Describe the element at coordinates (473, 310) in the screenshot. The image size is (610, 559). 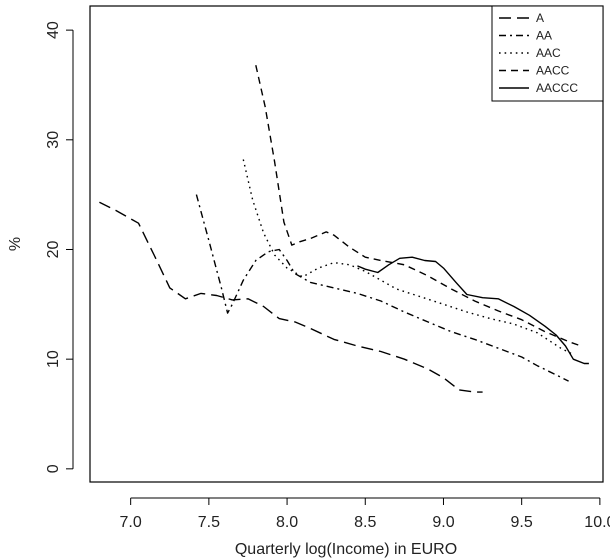
I see `series-line-aaccc` at that location.